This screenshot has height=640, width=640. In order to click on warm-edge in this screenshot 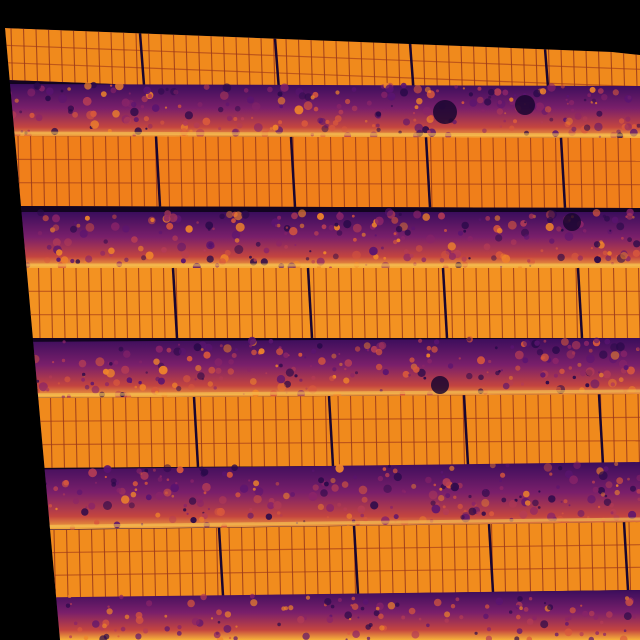, I will do `click(322, 393)`.